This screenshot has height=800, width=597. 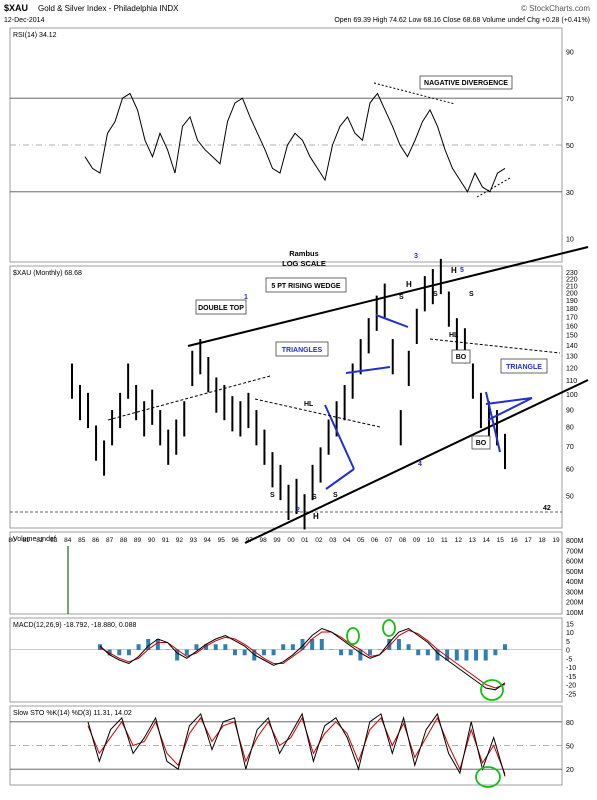 What do you see at coordinates (572, 336) in the screenshot?
I see `price-ytick: 150` at bounding box center [572, 336].